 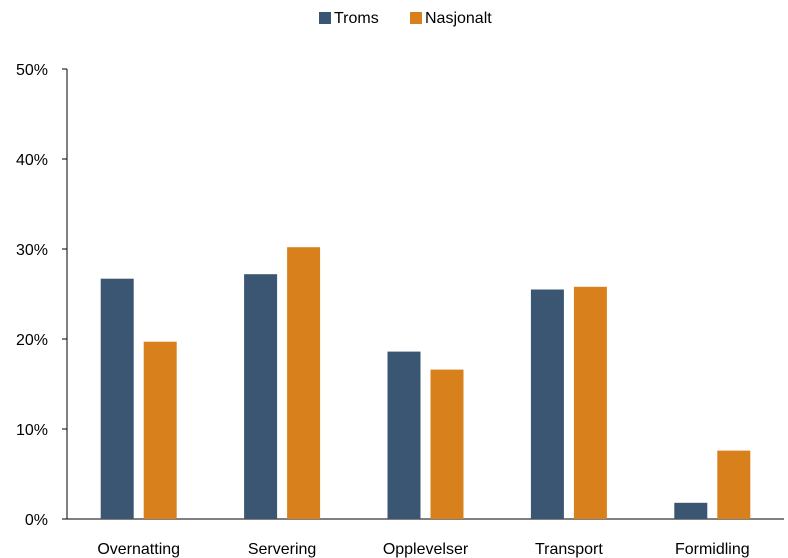 What do you see at coordinates (32, 430) in the screenshot?
I see `y-tick-label: 10%` at bounding box center [32, 430].